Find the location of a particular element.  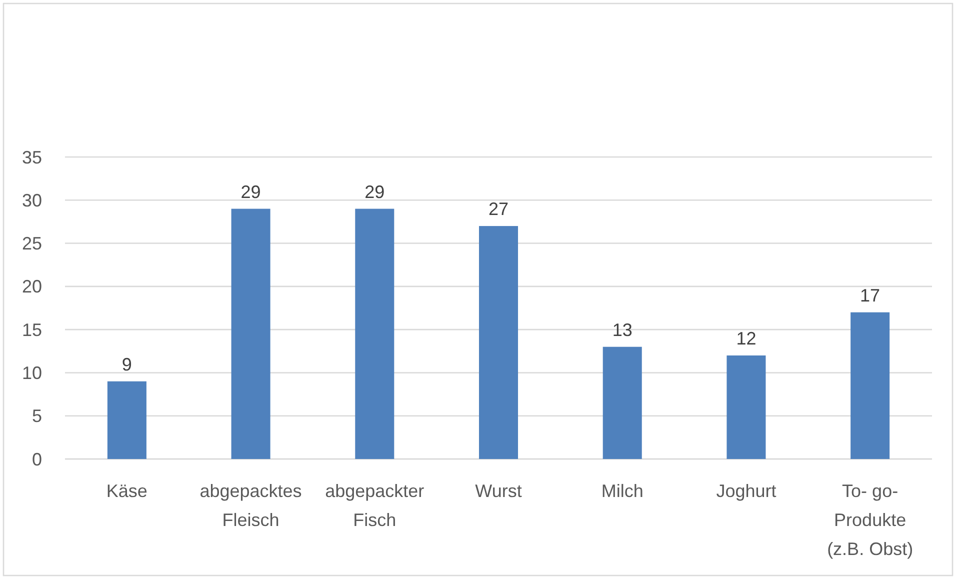

data-label: 9 is located at coordinates (127, 364).